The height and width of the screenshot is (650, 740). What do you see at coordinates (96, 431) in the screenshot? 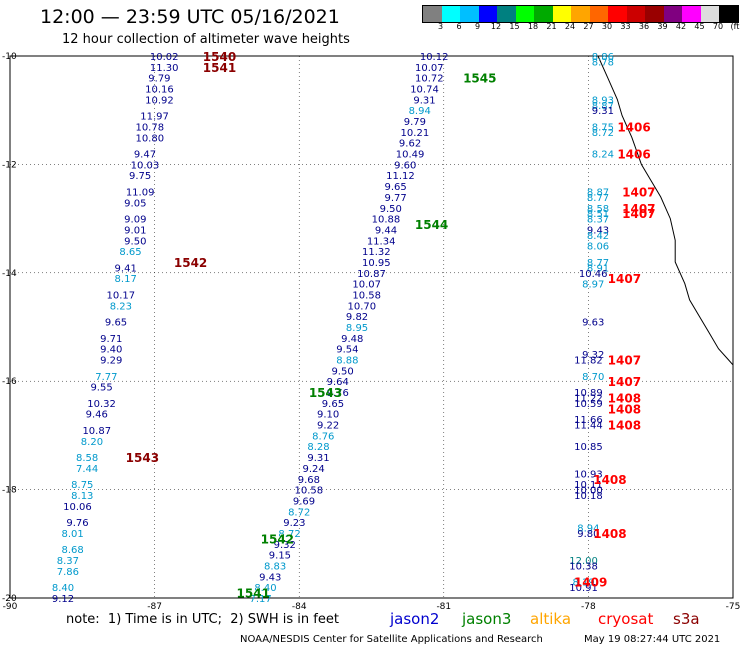
I see `wave-height-label: 10.87` at bounding box center [96, 431].